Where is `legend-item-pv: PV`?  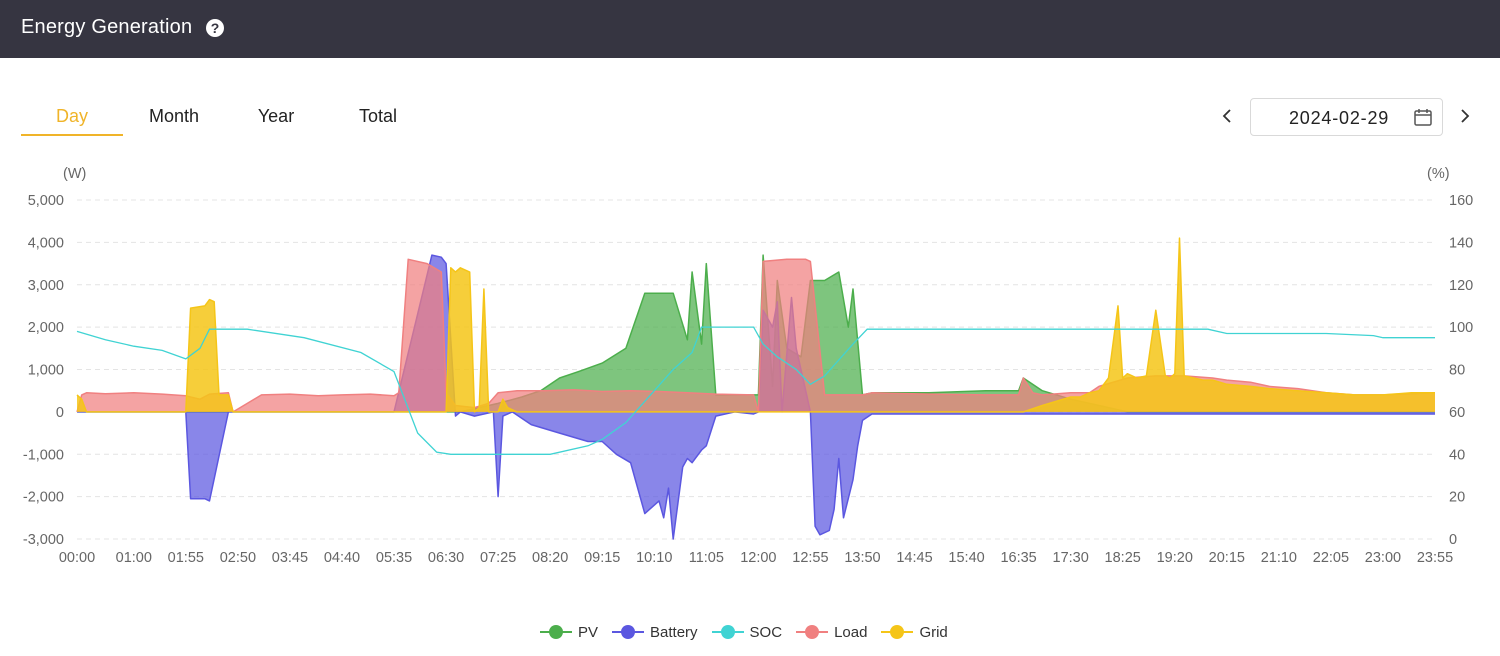
legend-item-pv: PV is located at coordinates (569, 632).